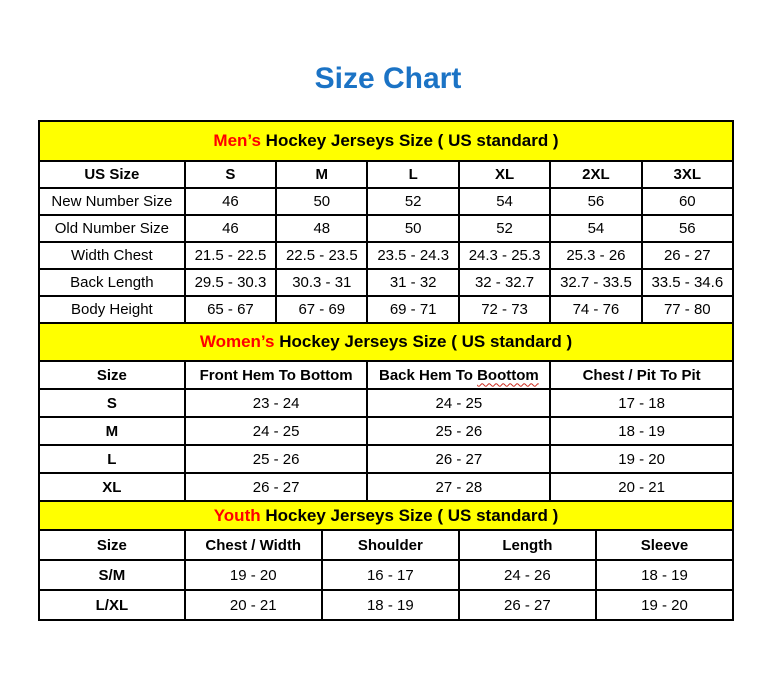 The height and width of the screenshot is (692, 776). Describe the element at coordinates (112, 459) in the screenshot. I see `row-label: L` at that location.